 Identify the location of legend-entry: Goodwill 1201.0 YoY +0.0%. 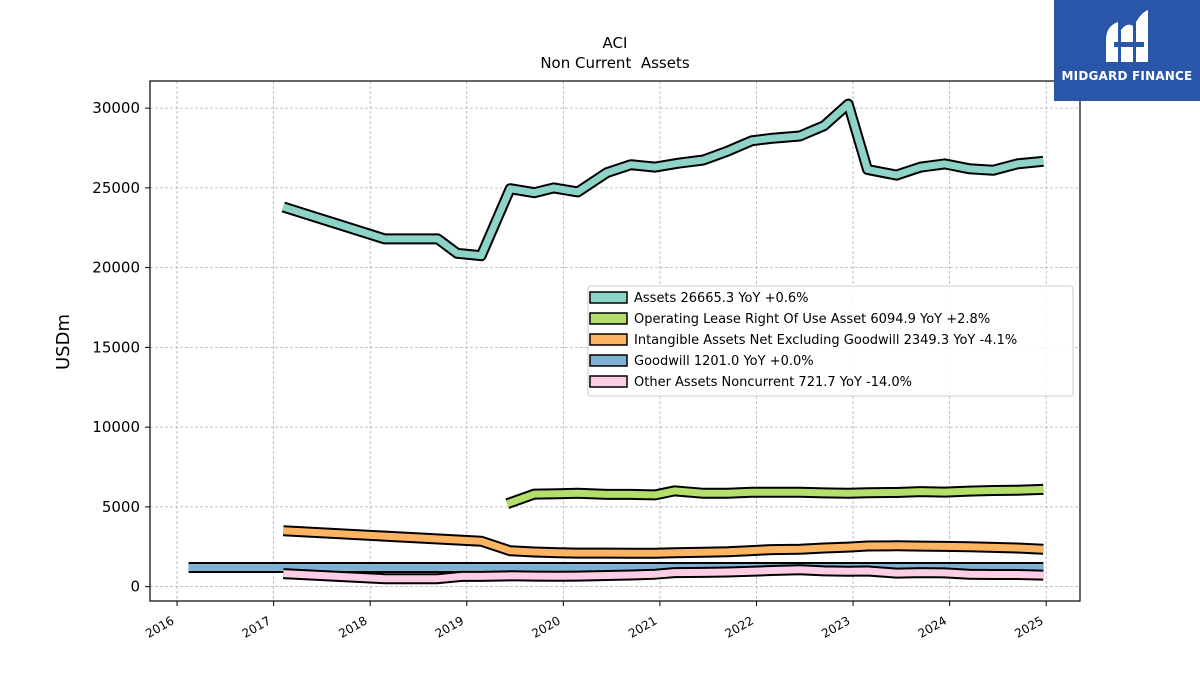
(724, 361).